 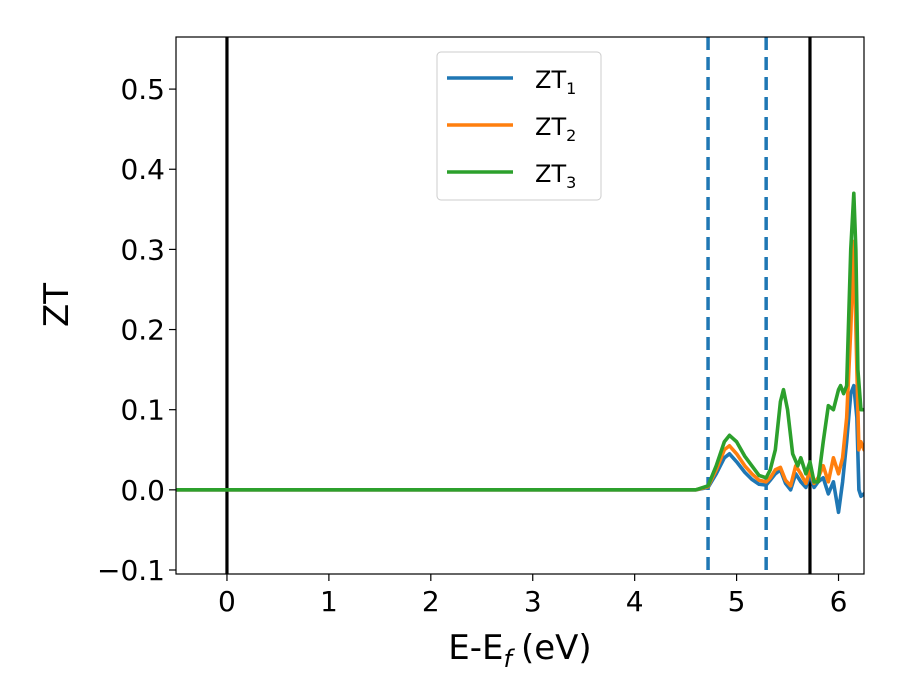 What do you see at coordinates (142, 249) in the screenshot?
I see `y-tick-label: 0.3` at bounding box center [142, 249].